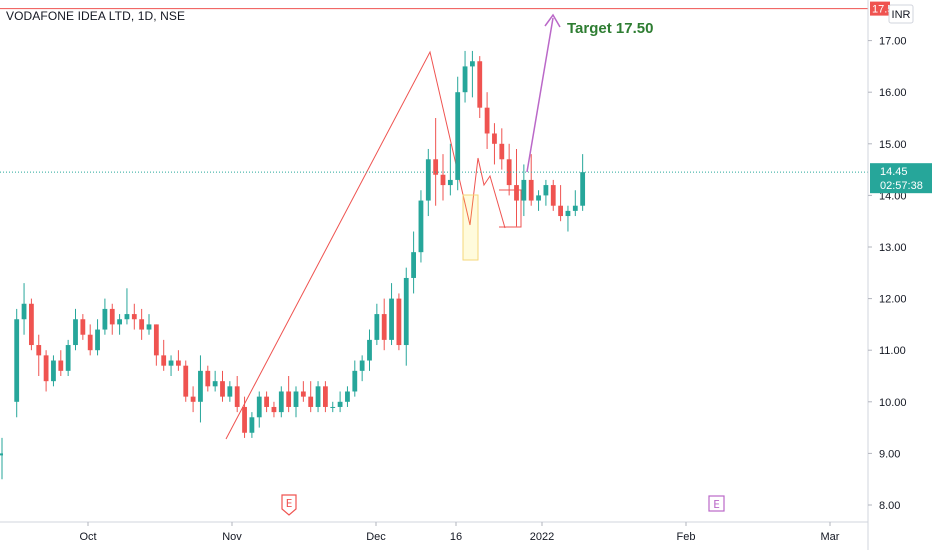 This screenshot has width=932, height=550. What do you see at coordinates (434, 532) in the screenshot?
I see `time-axis: Oct Nov Dec 16 2022 Feb Mar` at bounding box center [434, 532].